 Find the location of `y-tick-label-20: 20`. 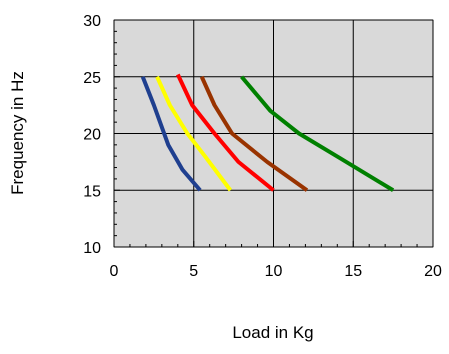

y-tick-label-20: 20 is located at coordinates (92, 135).